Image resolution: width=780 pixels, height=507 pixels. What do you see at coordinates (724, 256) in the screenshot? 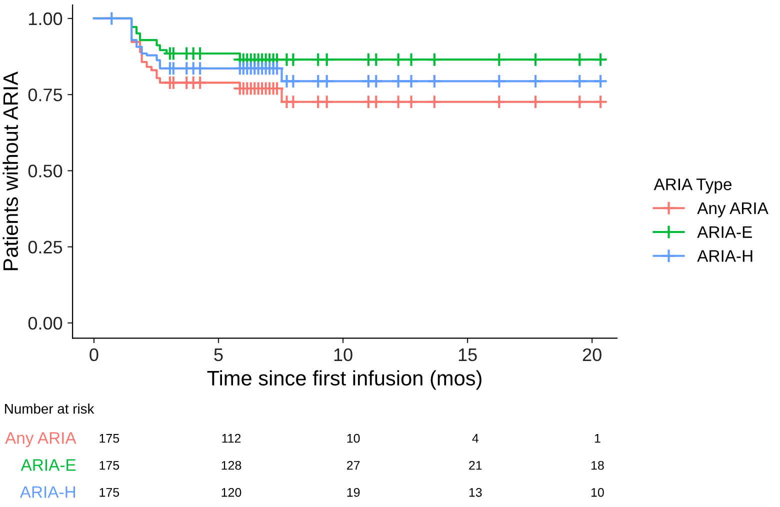
I see `legend-label: ARIA-H` at bounding box center [724, 256].